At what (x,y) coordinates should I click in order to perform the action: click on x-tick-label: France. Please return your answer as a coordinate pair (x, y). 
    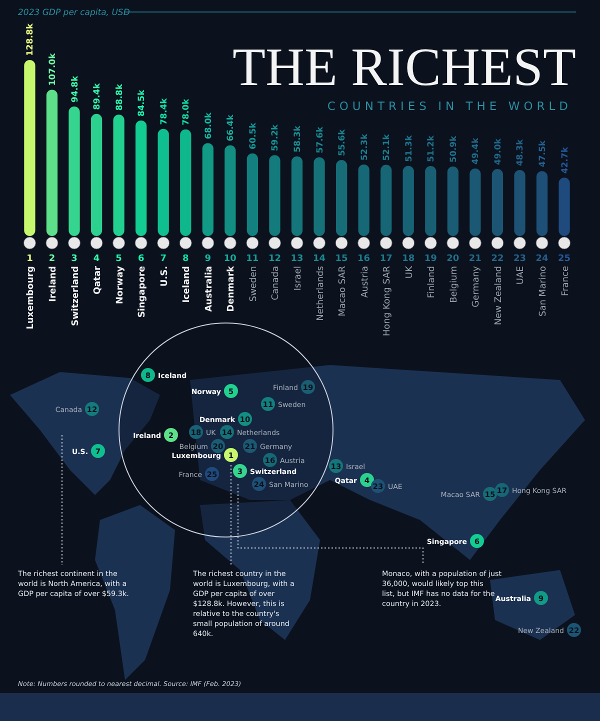
    Looking at the image, I should click on (565, 281).